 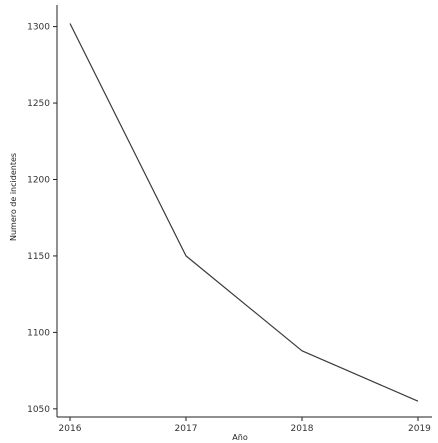 What do you see at coordinates (42, 219) in the screenshot?
I see `y-axis-ticks: 1050 1100 1150 1200 1250 1300` at bounding box center [42, 219].